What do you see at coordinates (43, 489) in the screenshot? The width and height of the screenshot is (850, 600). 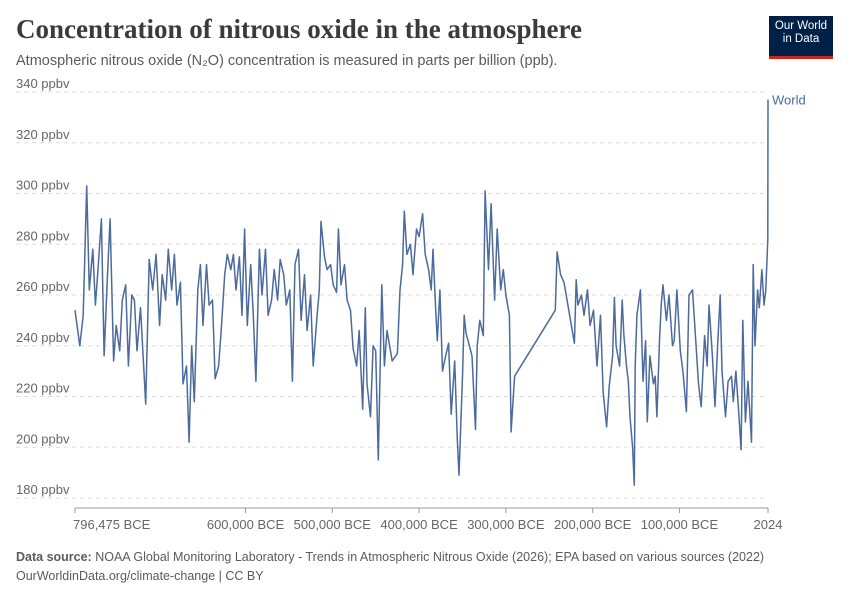 I see `y-tick-label: 180 ppbv` at bounding box center [43, 489].